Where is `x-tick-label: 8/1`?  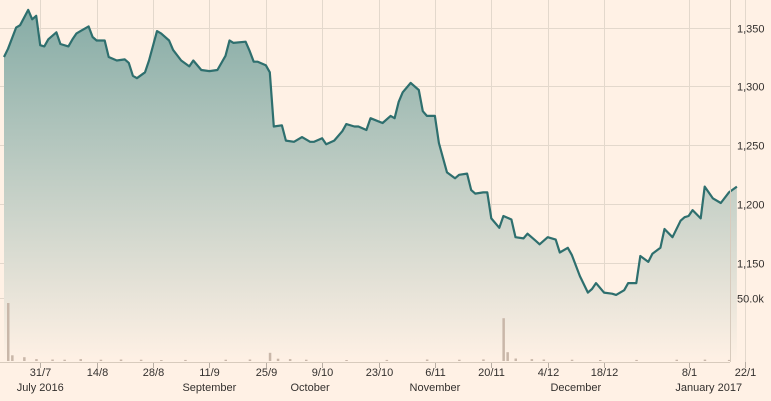 x-tick-label: 8/1 is located at coordinates (689, 373).